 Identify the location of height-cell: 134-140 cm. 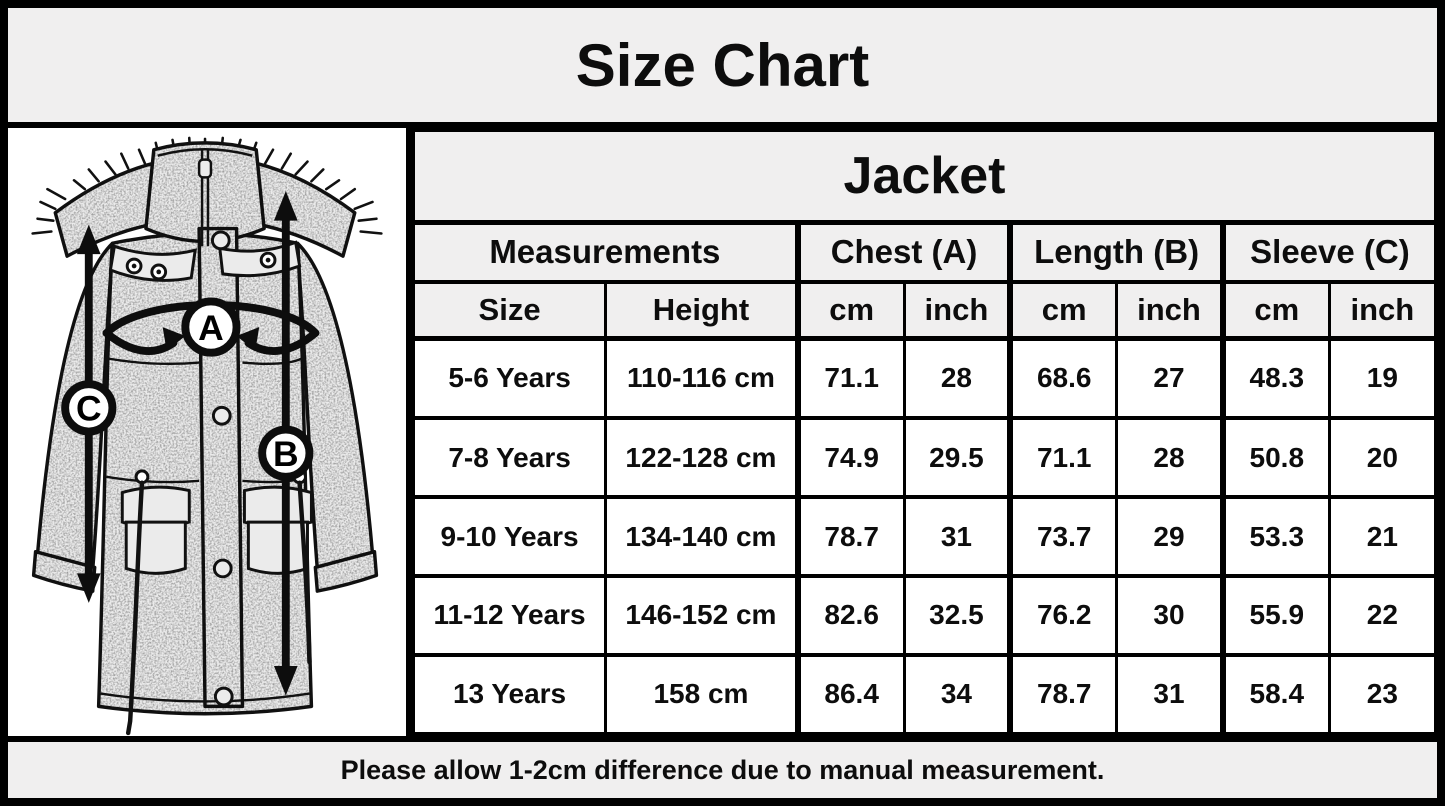
(702, 536).